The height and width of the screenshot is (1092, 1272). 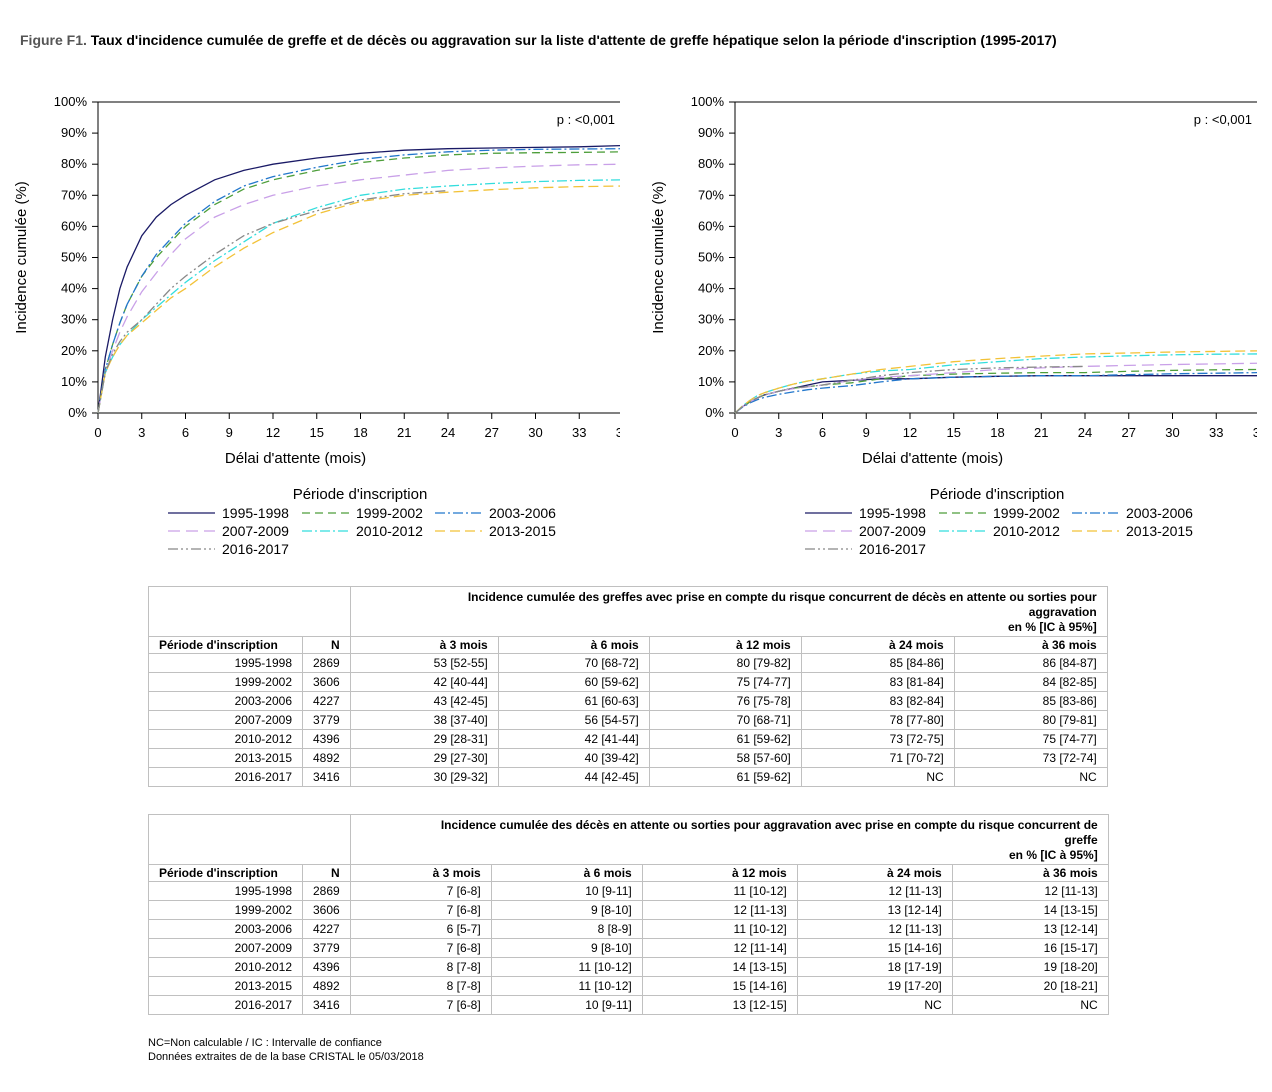 I want to click on y-tick-label: 20%, so click(x=711, y=350).